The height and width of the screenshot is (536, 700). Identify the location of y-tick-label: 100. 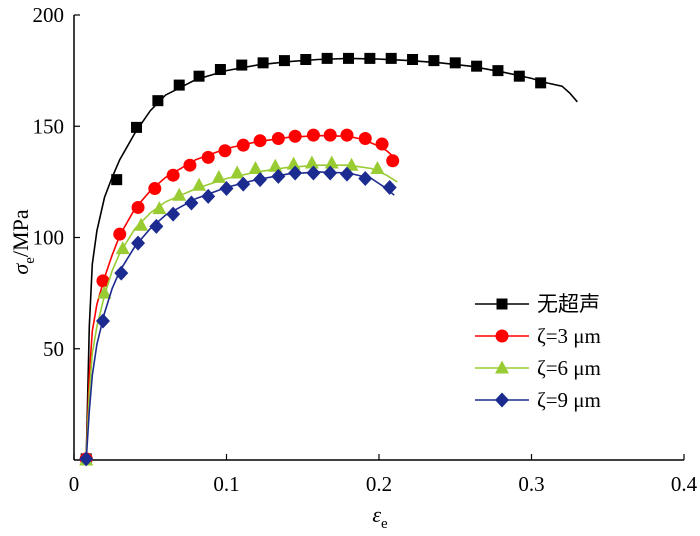
(49, 238).